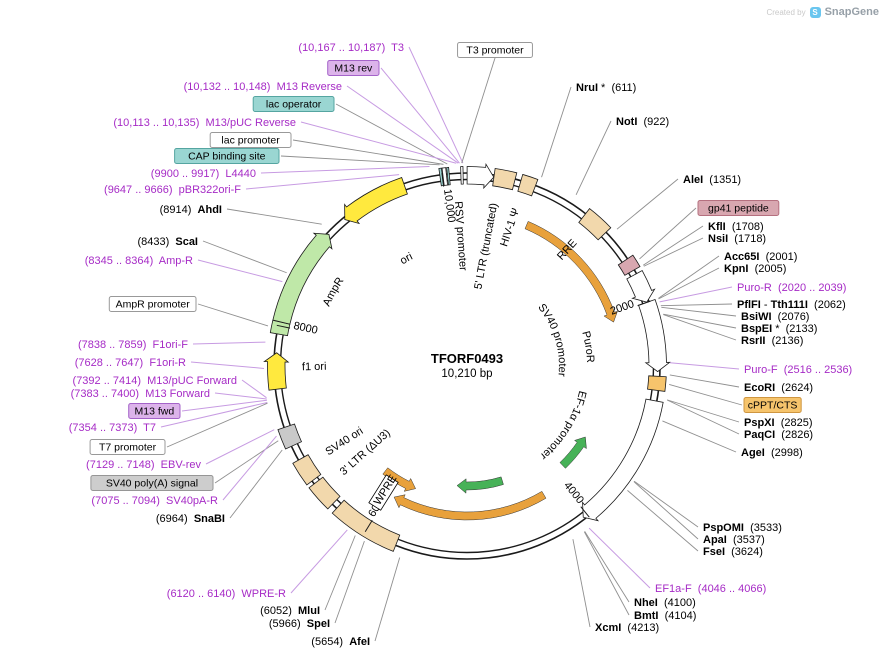  What do you see at coordinates (657, 383) in the screenshot?
I see `feature-cppt-cts` at bounding box center [657, 383].